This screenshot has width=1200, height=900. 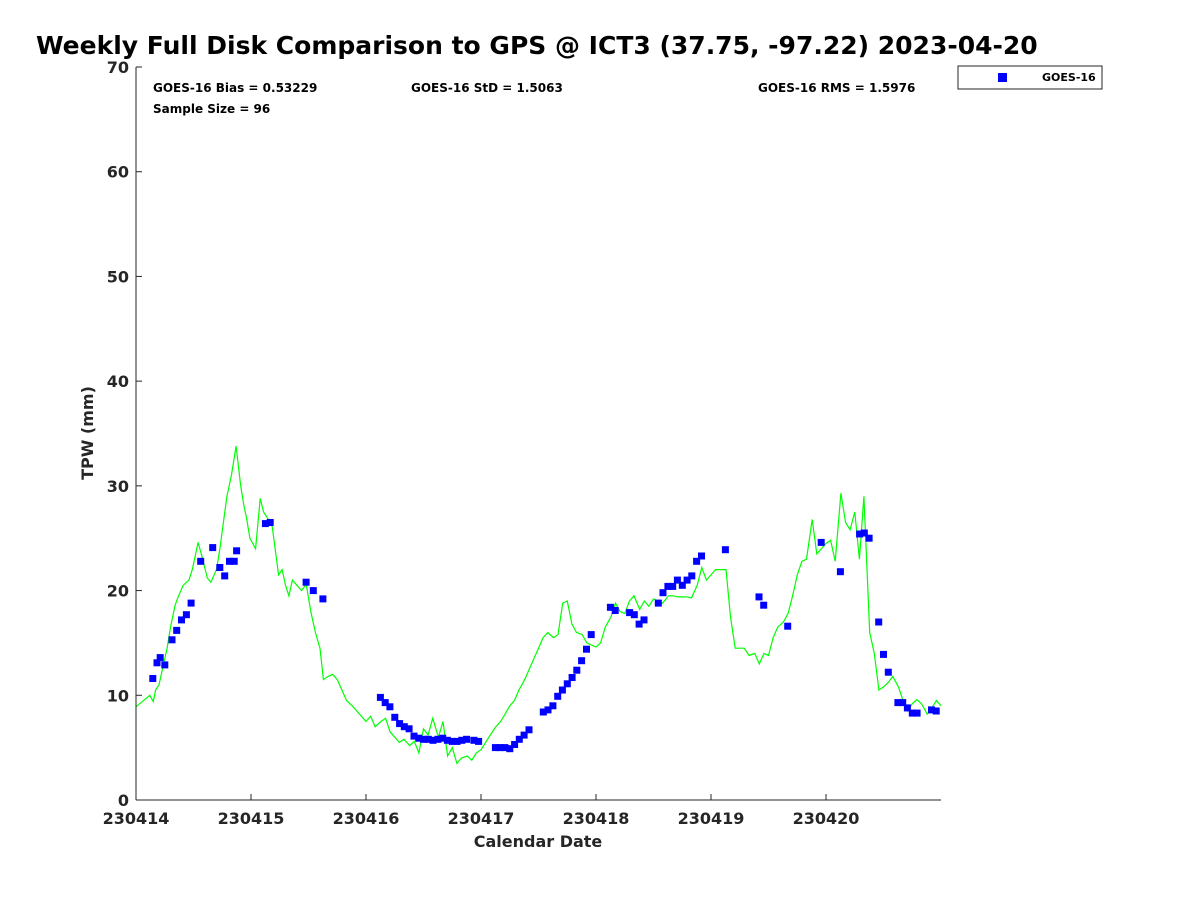 What do you see at coordinates (124, 434) in the screenshot?
I see `y-ticks: 0 10 20 30 40 50 60 70` at bounding box center [124, 434].